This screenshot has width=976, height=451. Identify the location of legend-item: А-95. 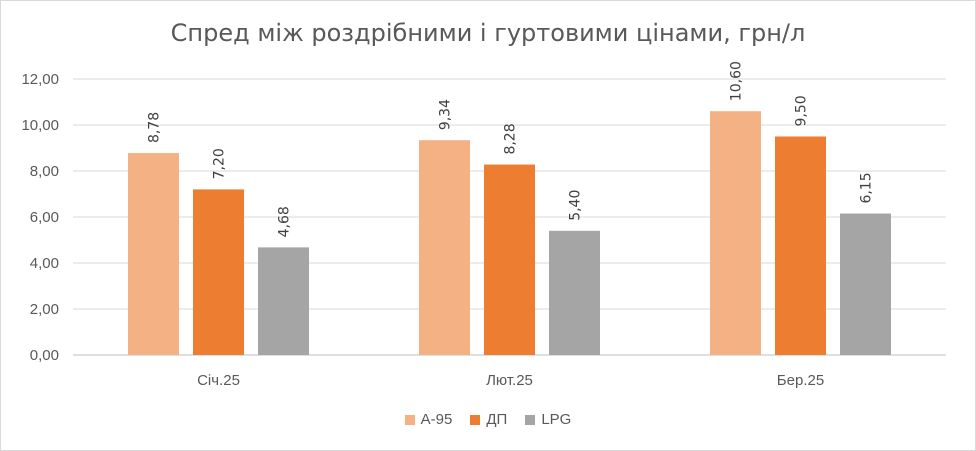
(428, 419).